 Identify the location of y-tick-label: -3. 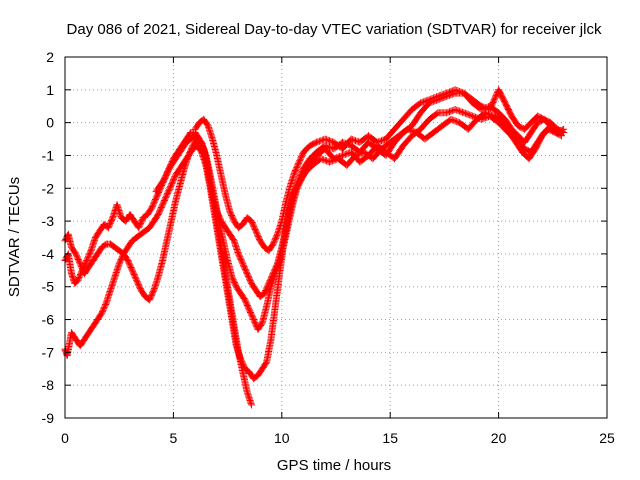
(48, 221).